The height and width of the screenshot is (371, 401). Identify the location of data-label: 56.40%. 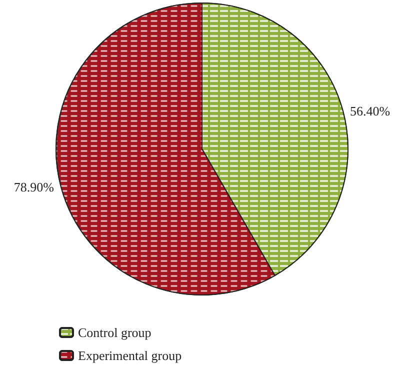
(370, 110).